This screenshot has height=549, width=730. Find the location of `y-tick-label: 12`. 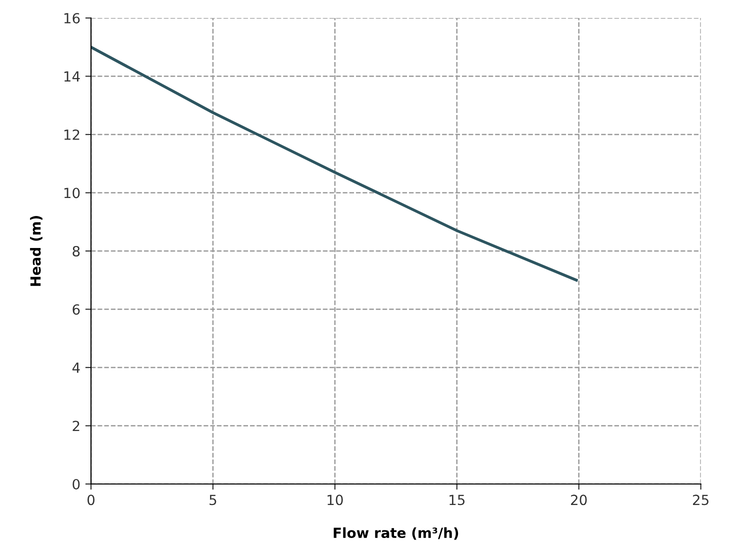

y-tick-label: 12 is located at coordinates (72, 134).